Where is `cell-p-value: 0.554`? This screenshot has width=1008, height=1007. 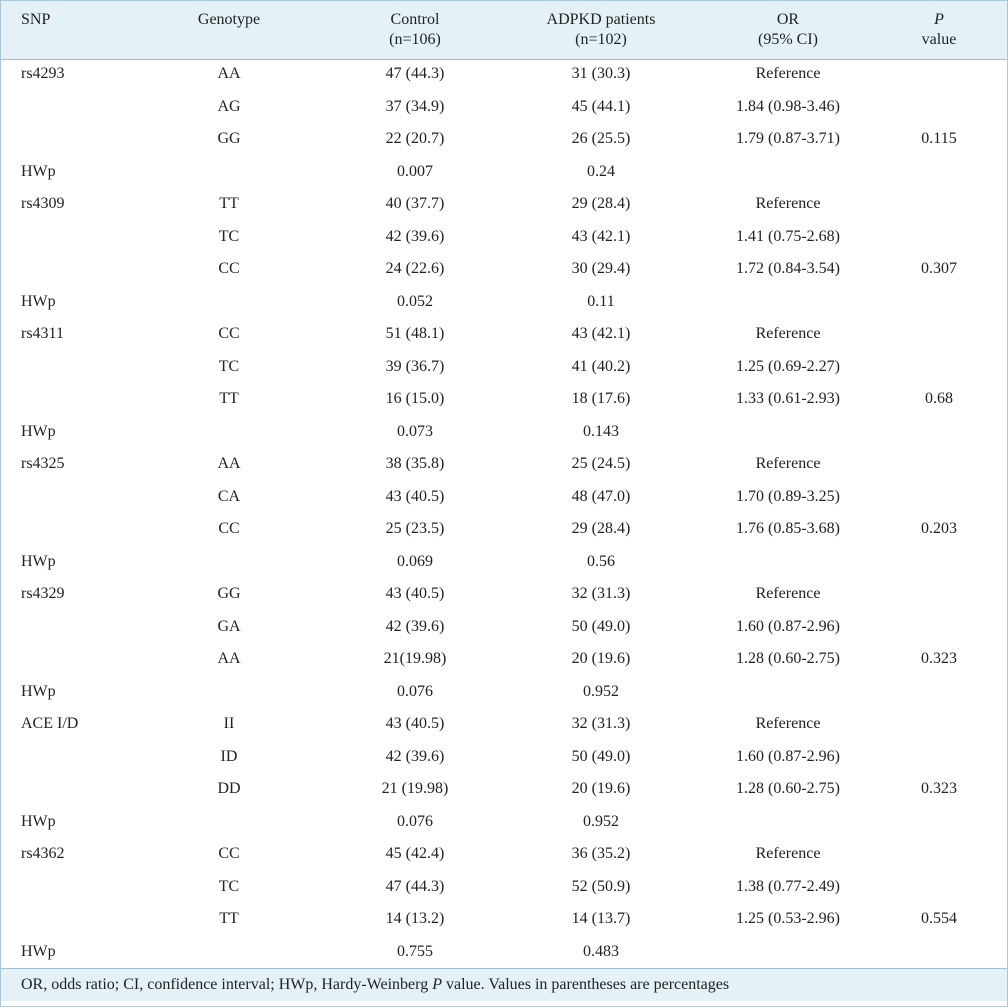 cell-p-value: 0.554 is located at coordinates (939, 918).